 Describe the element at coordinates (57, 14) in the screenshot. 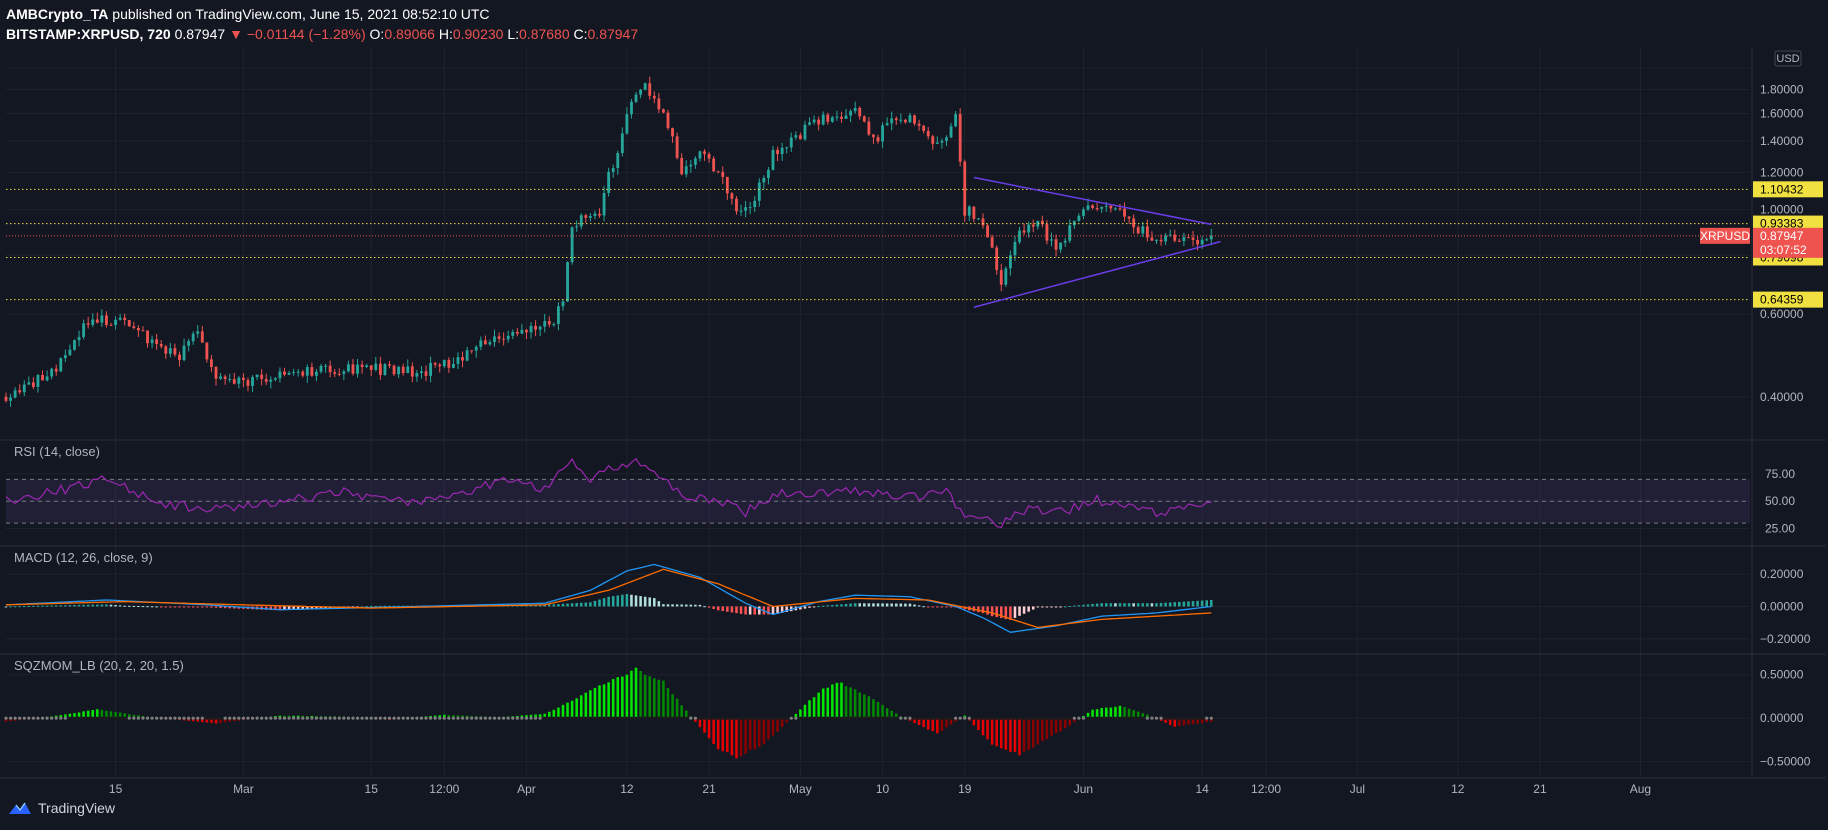

I see `author-name: AMBCrypto_TA` at that location.